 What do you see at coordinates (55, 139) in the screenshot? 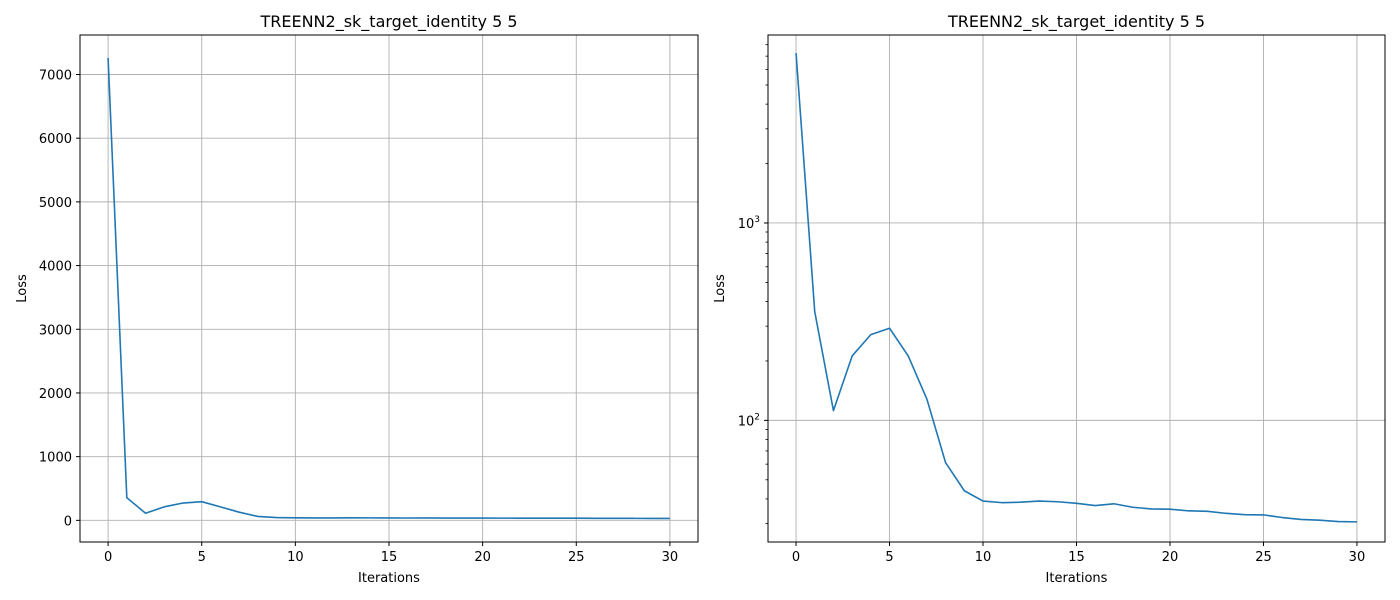
I see `y-tick-label: 6000` at bounding box center [55, 139].